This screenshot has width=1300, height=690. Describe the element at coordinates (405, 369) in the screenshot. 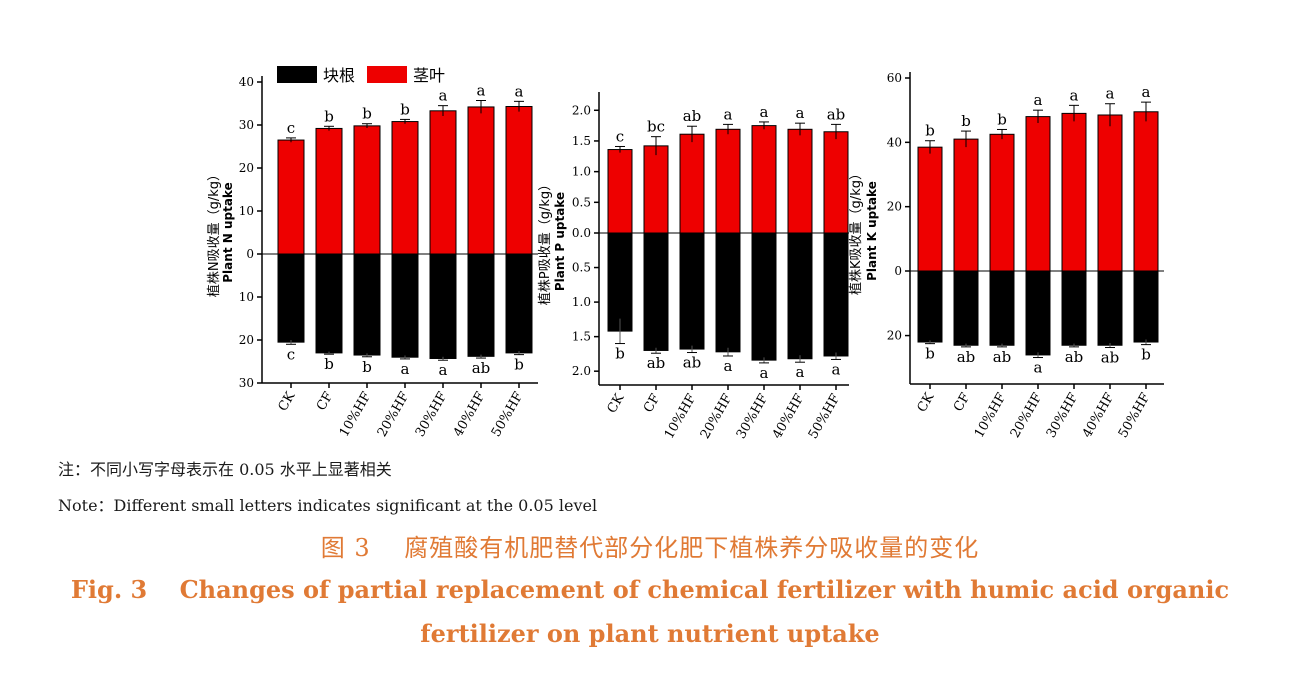

I see `letter-root-20pcthf: a` at that location.